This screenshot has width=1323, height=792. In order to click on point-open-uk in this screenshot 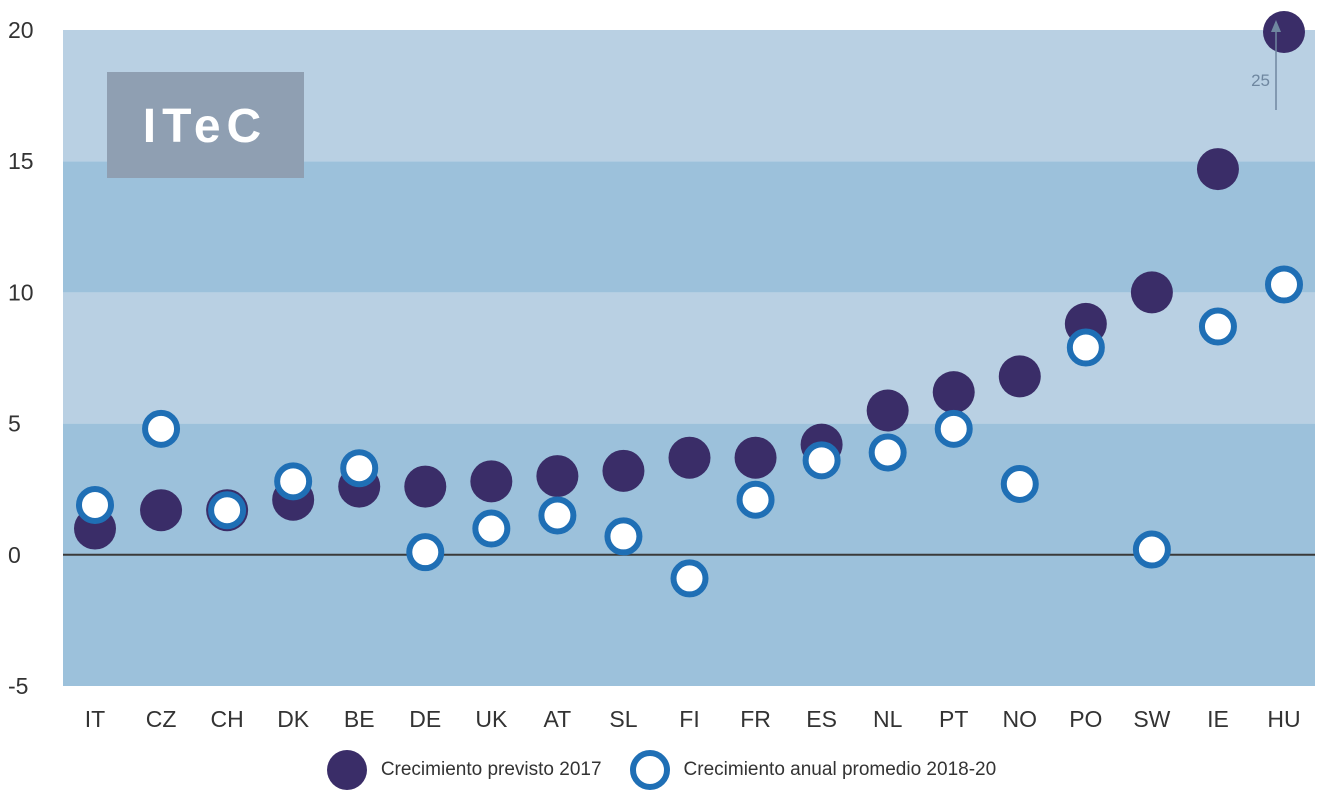, I will do `click(491, 528)`.